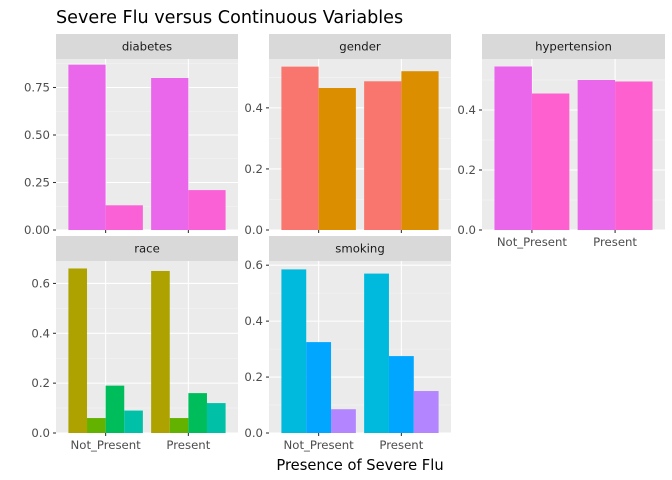 The width and height of the screenshot is (672, 480). What do you see at coordinates (37, 135) in the screenshot?
I see `y-tick-label: 0.50` at bounding box center [37, 135].